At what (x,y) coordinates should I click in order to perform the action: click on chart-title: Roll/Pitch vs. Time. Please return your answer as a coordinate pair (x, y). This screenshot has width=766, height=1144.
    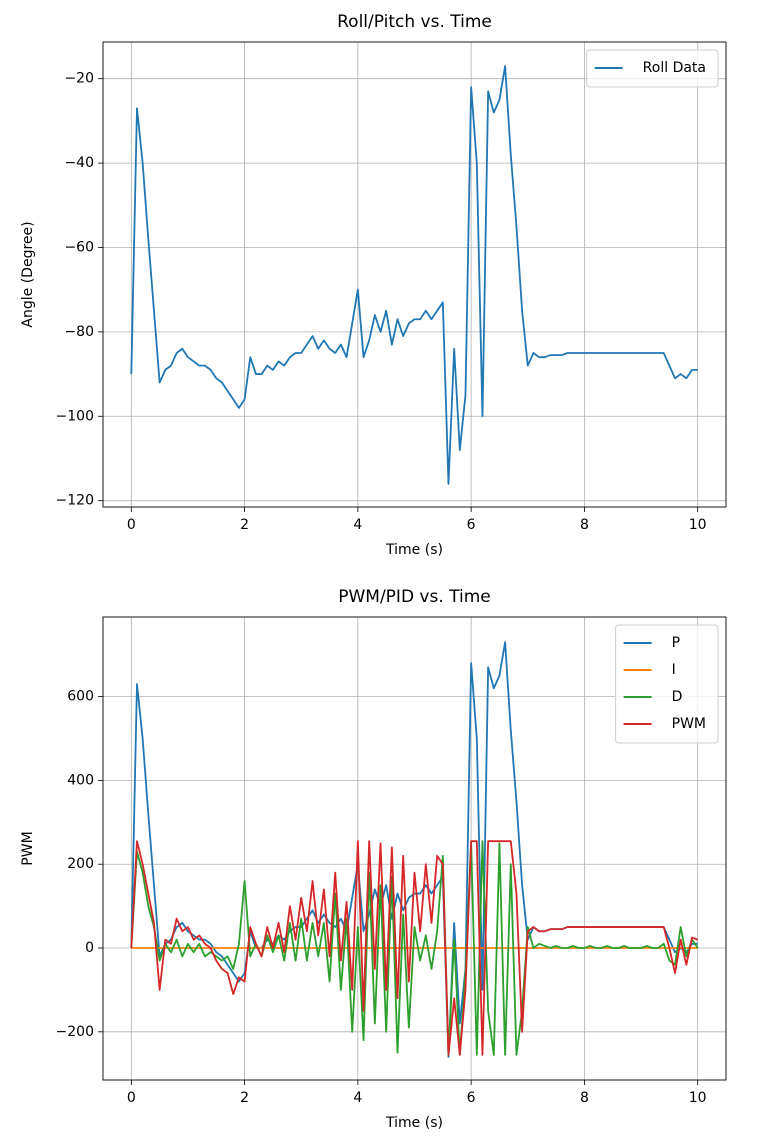
    Looking at the image, I should click on (414, 22).